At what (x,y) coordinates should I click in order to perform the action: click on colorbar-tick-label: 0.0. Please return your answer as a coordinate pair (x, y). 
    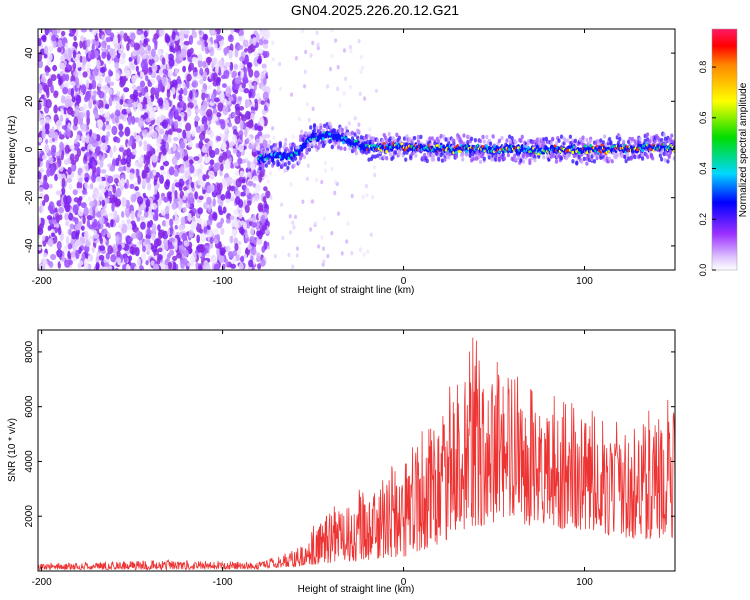
    Looking at the image, I should click on (703, 270).